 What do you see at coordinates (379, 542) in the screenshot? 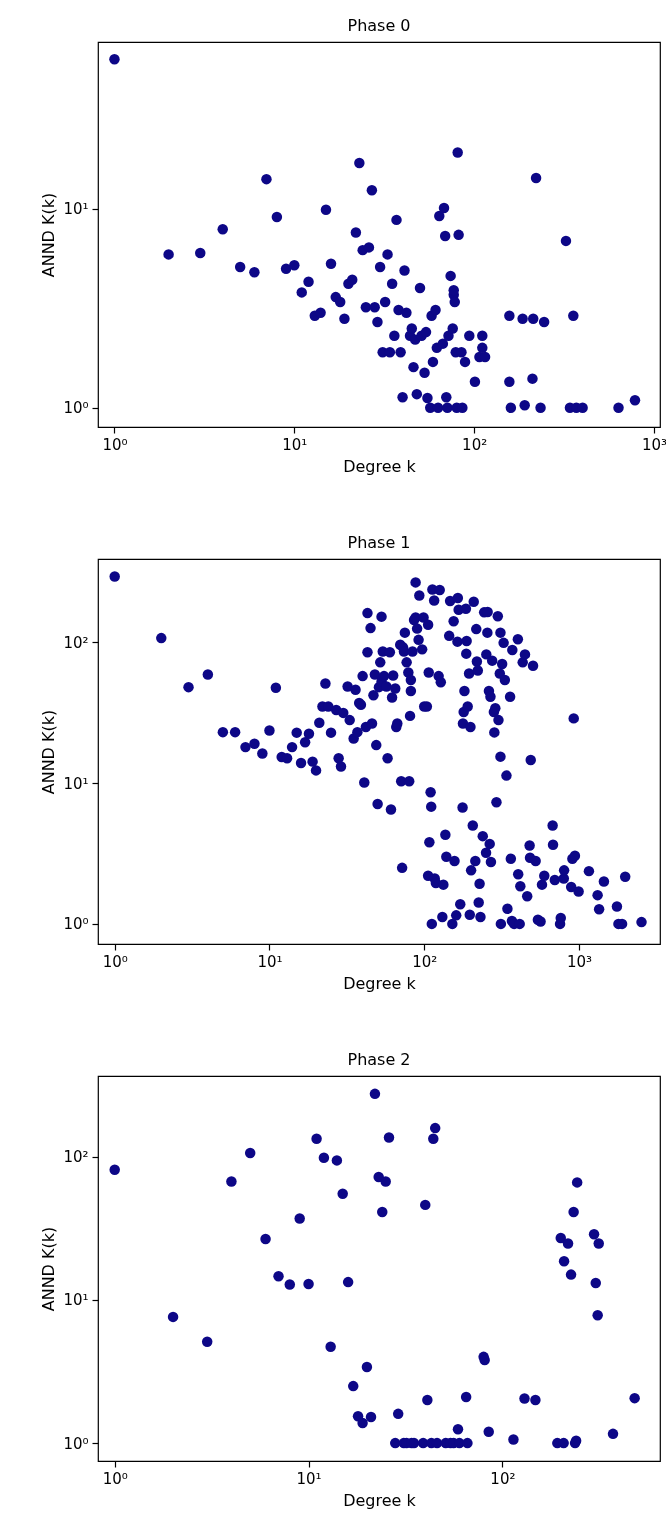
I see `chart-title: Phase 1` at bounding box center [379, 542].